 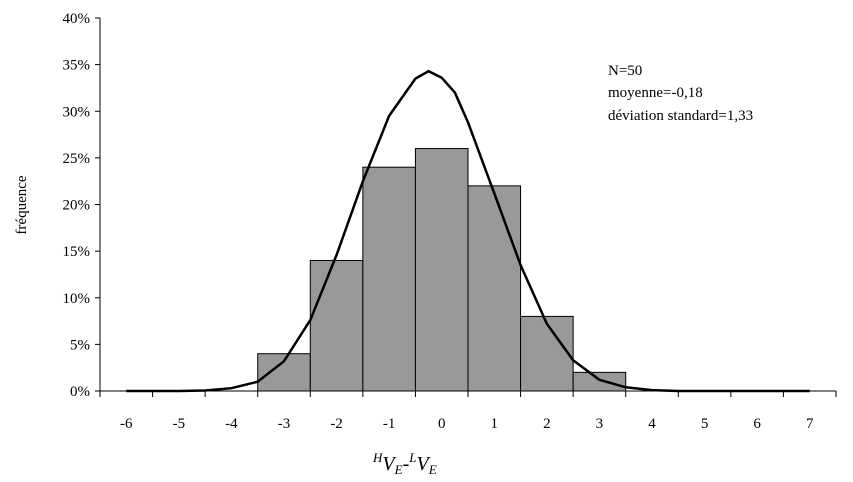 What do you see at coordinates (412, 457) in the screenshot?
I see `x-label-sup-2: L` at bounding box center [412, 457].